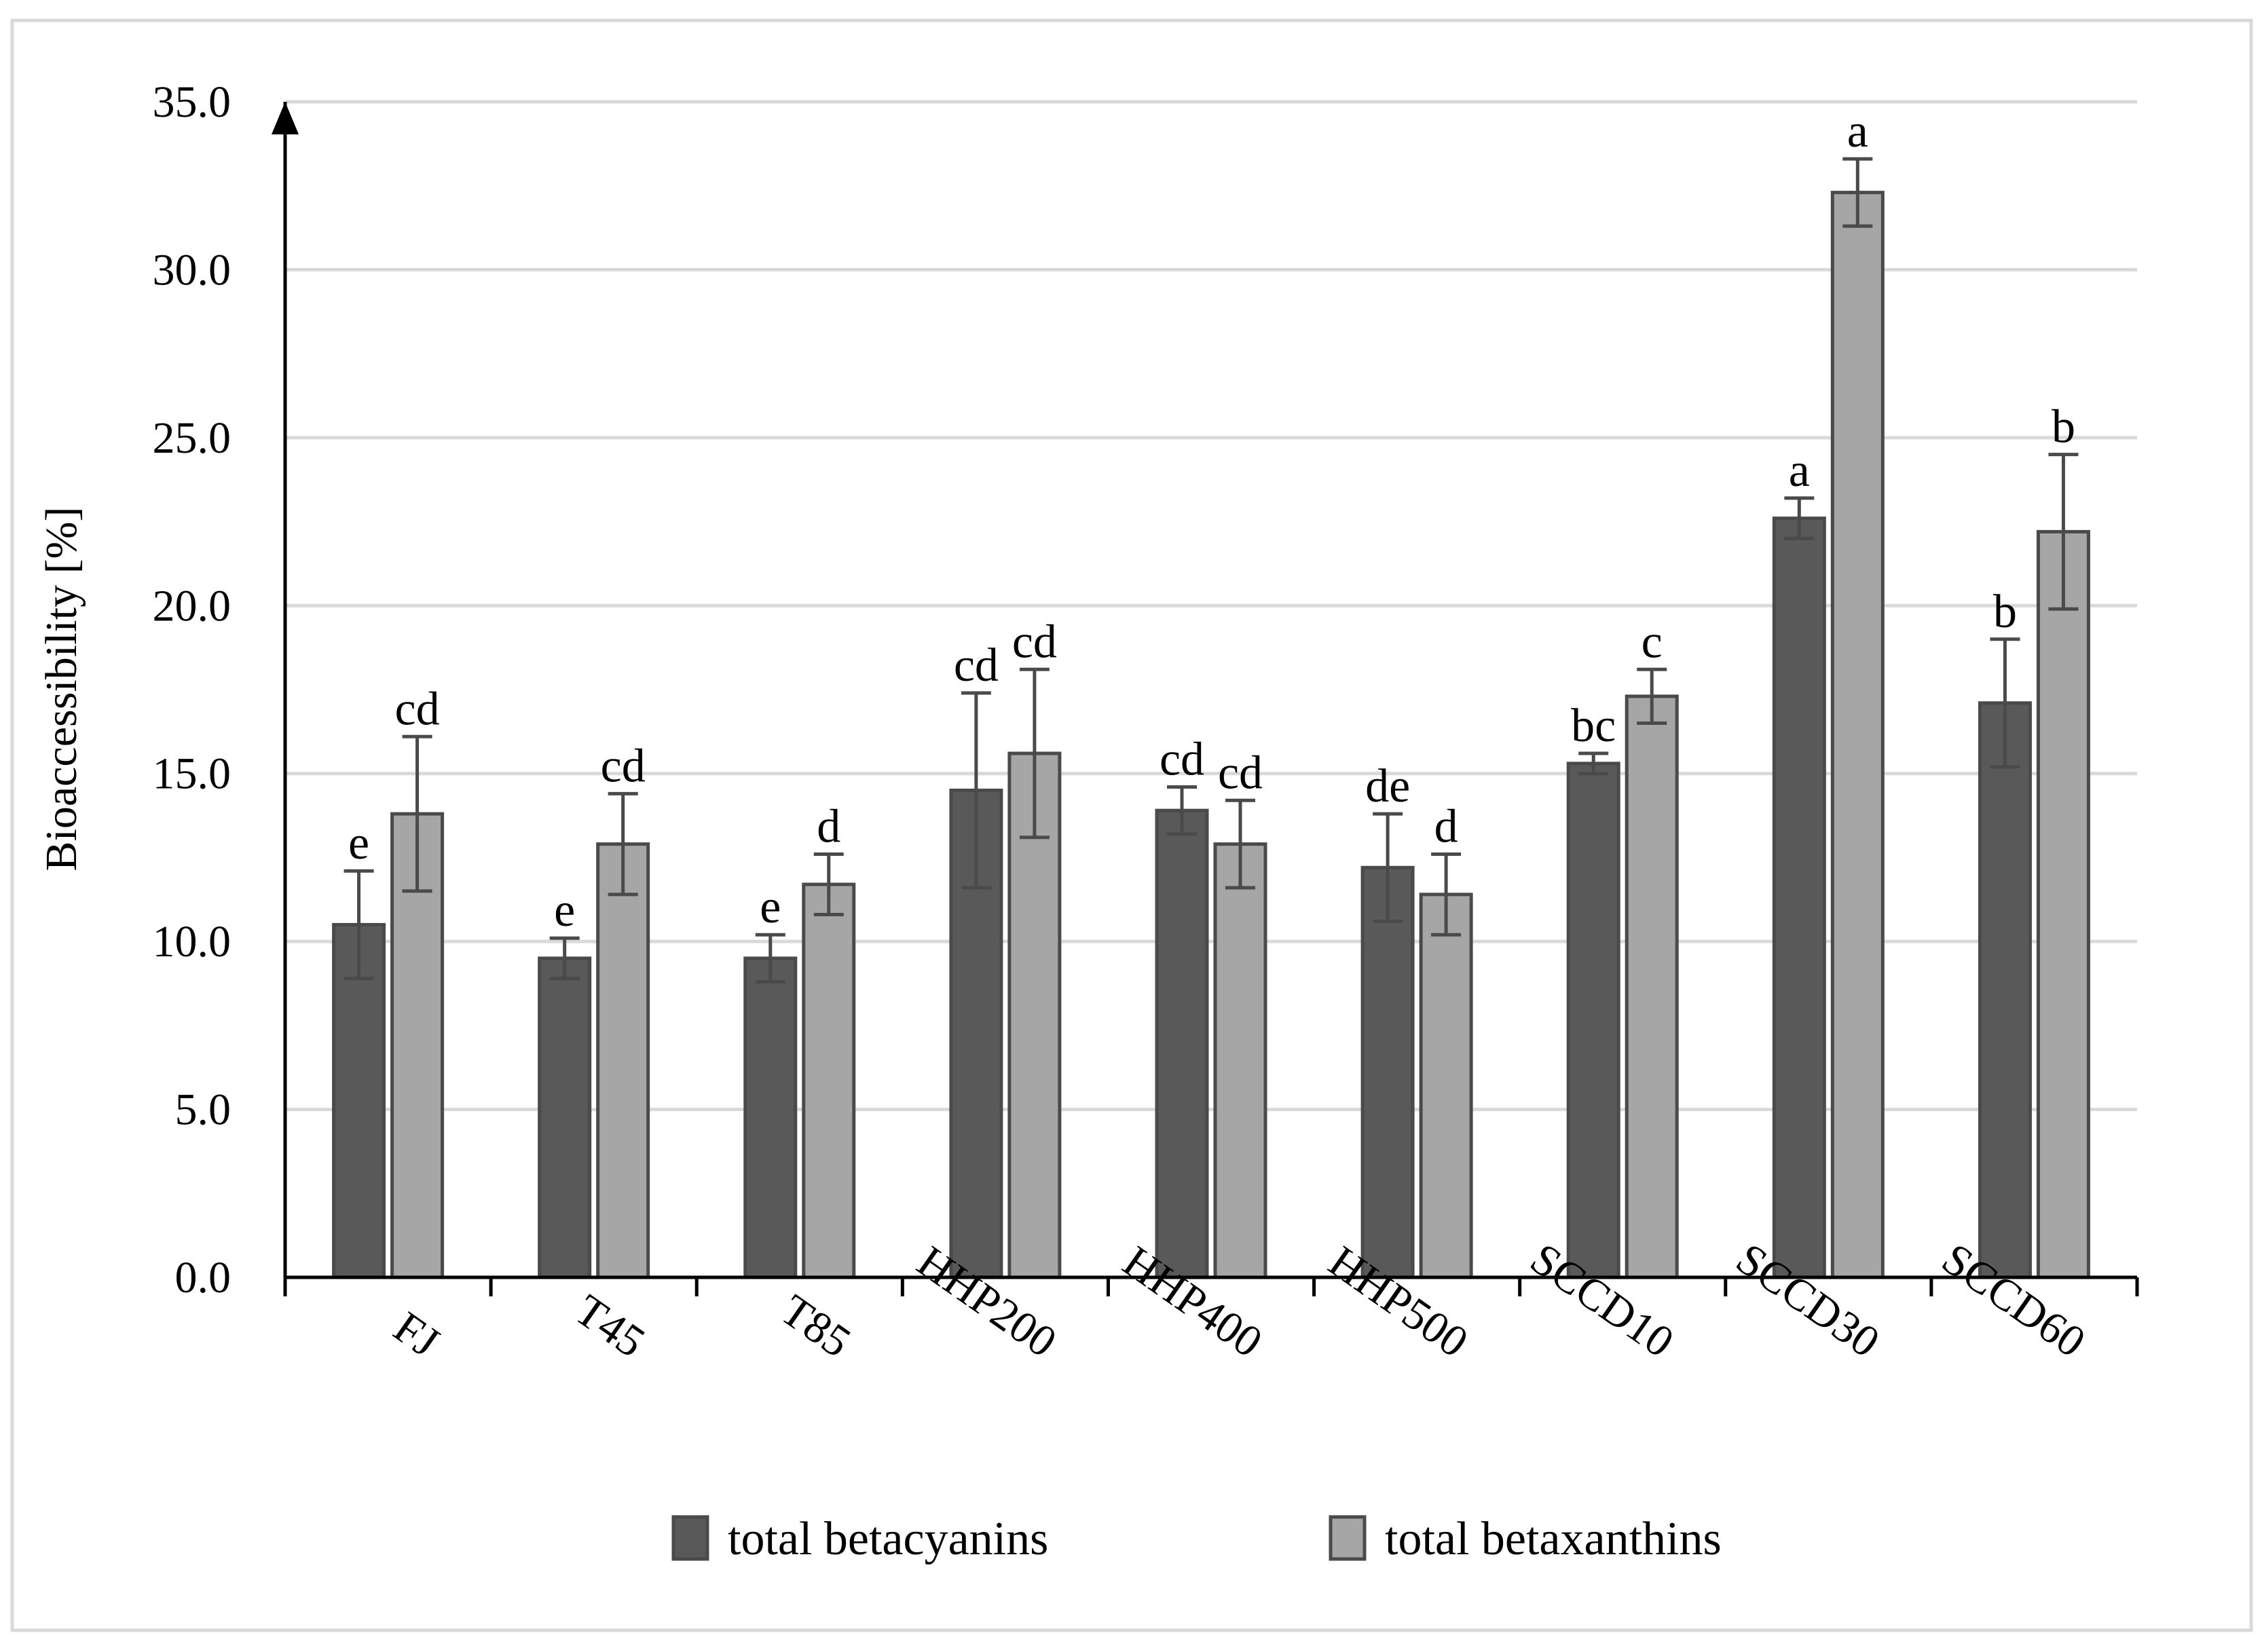 The width and height of the screenshot is (2262, 1652). I want to click on y-axis-arrow, so click(285, 118).